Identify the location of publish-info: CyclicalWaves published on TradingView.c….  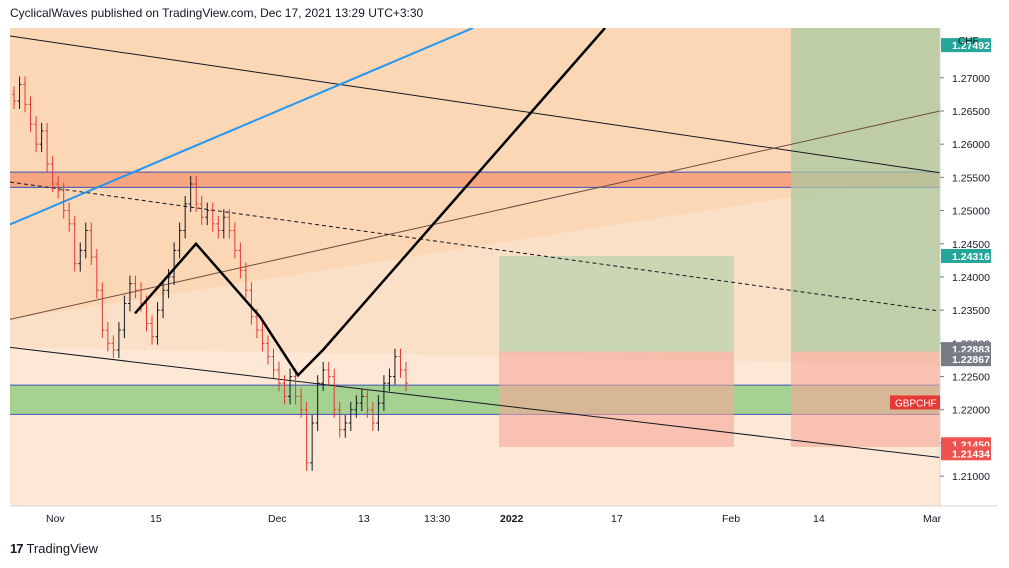
(217, 13).